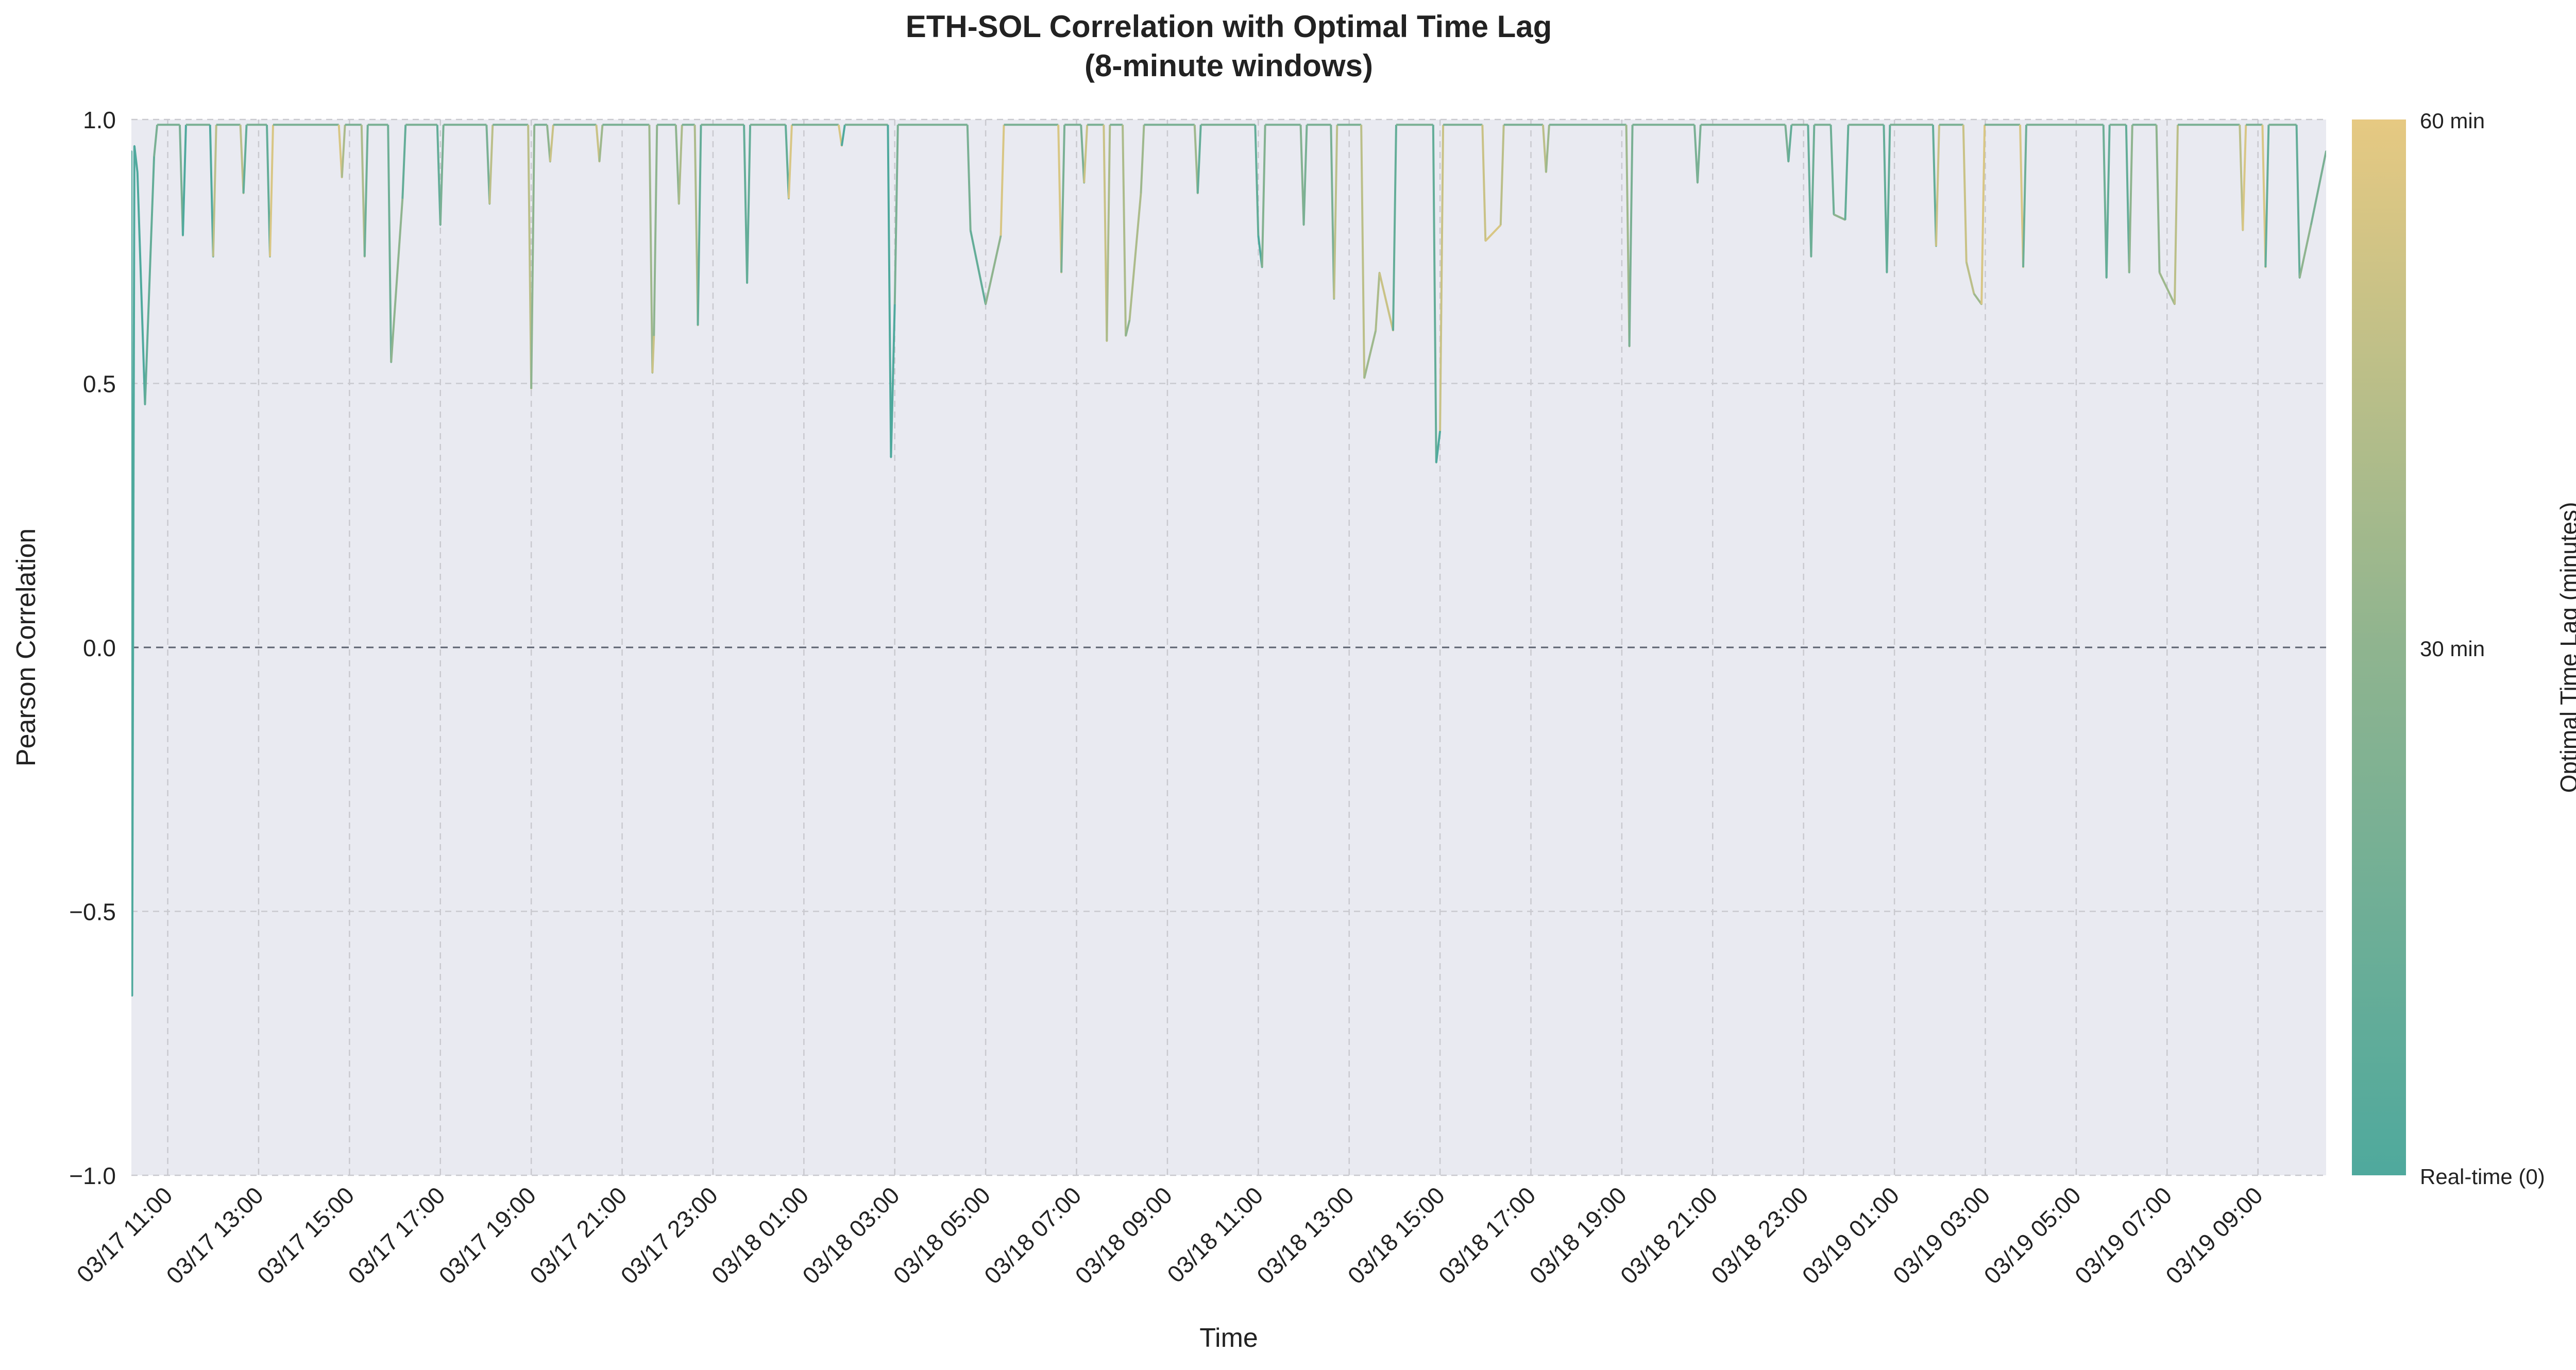  Describe the element at coordinates (2379, 647) in the screenshot. I see `colorbar` at that location.